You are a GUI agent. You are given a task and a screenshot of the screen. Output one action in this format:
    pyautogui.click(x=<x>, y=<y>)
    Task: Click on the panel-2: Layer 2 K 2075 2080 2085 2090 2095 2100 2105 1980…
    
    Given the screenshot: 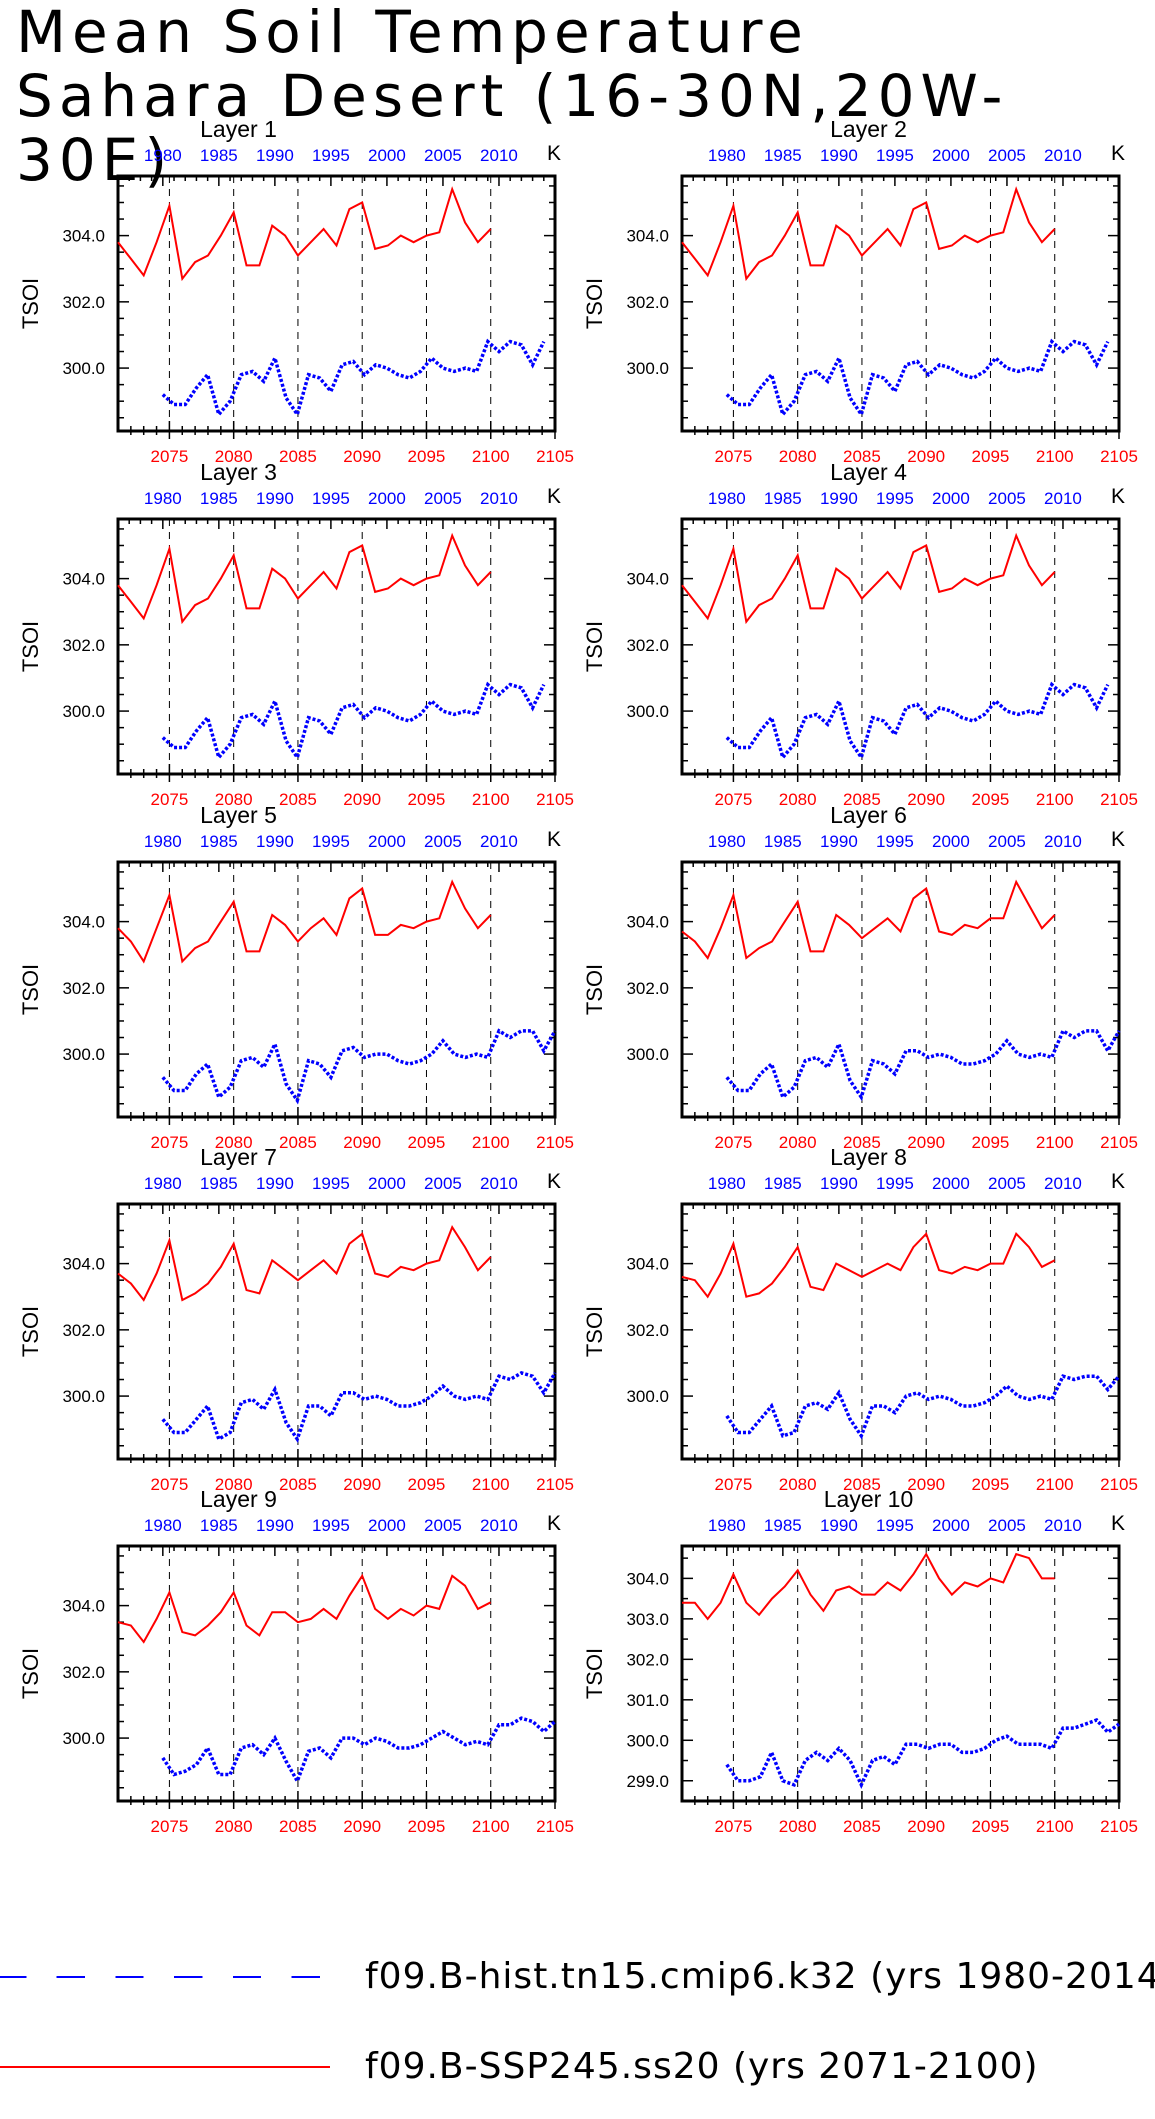 What is the action you would take?
    pyautogui.click(x=860, y=291)
    